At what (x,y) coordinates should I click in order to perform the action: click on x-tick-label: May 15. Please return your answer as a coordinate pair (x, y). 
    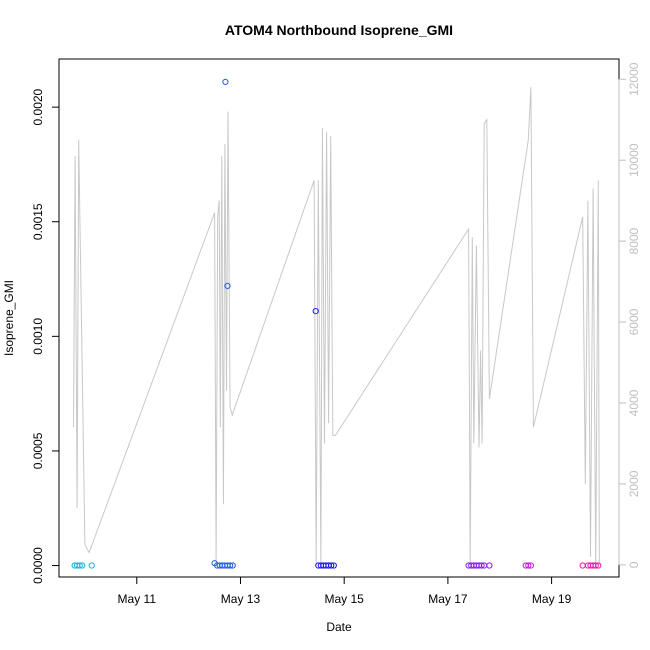
    Looking at the image, I should click on (345, 599).